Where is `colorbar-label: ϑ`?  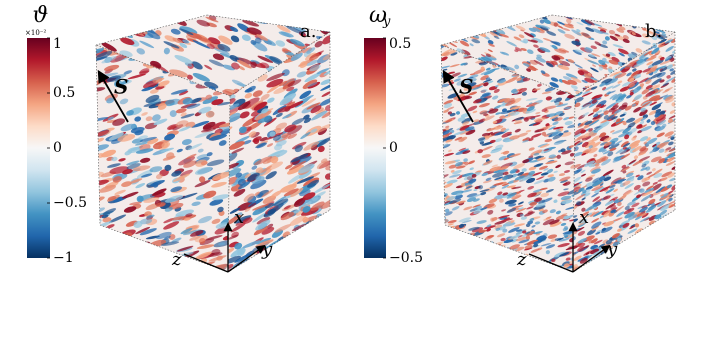
colorbar-label: ϑ is located at coordinates (41, 15).